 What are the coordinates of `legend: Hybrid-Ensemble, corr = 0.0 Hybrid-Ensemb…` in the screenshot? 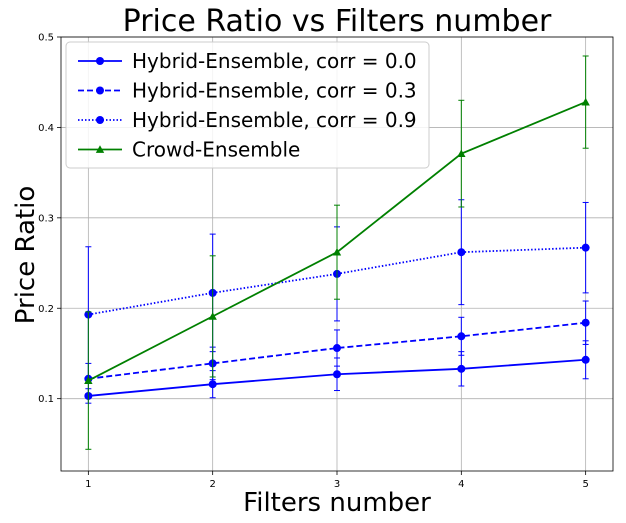 It's located at (247, 105).